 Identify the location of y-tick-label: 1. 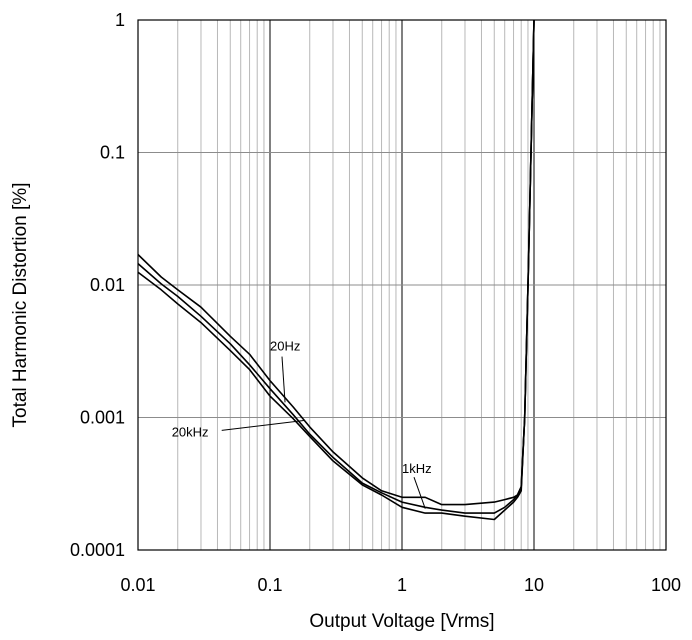
(120, 20).